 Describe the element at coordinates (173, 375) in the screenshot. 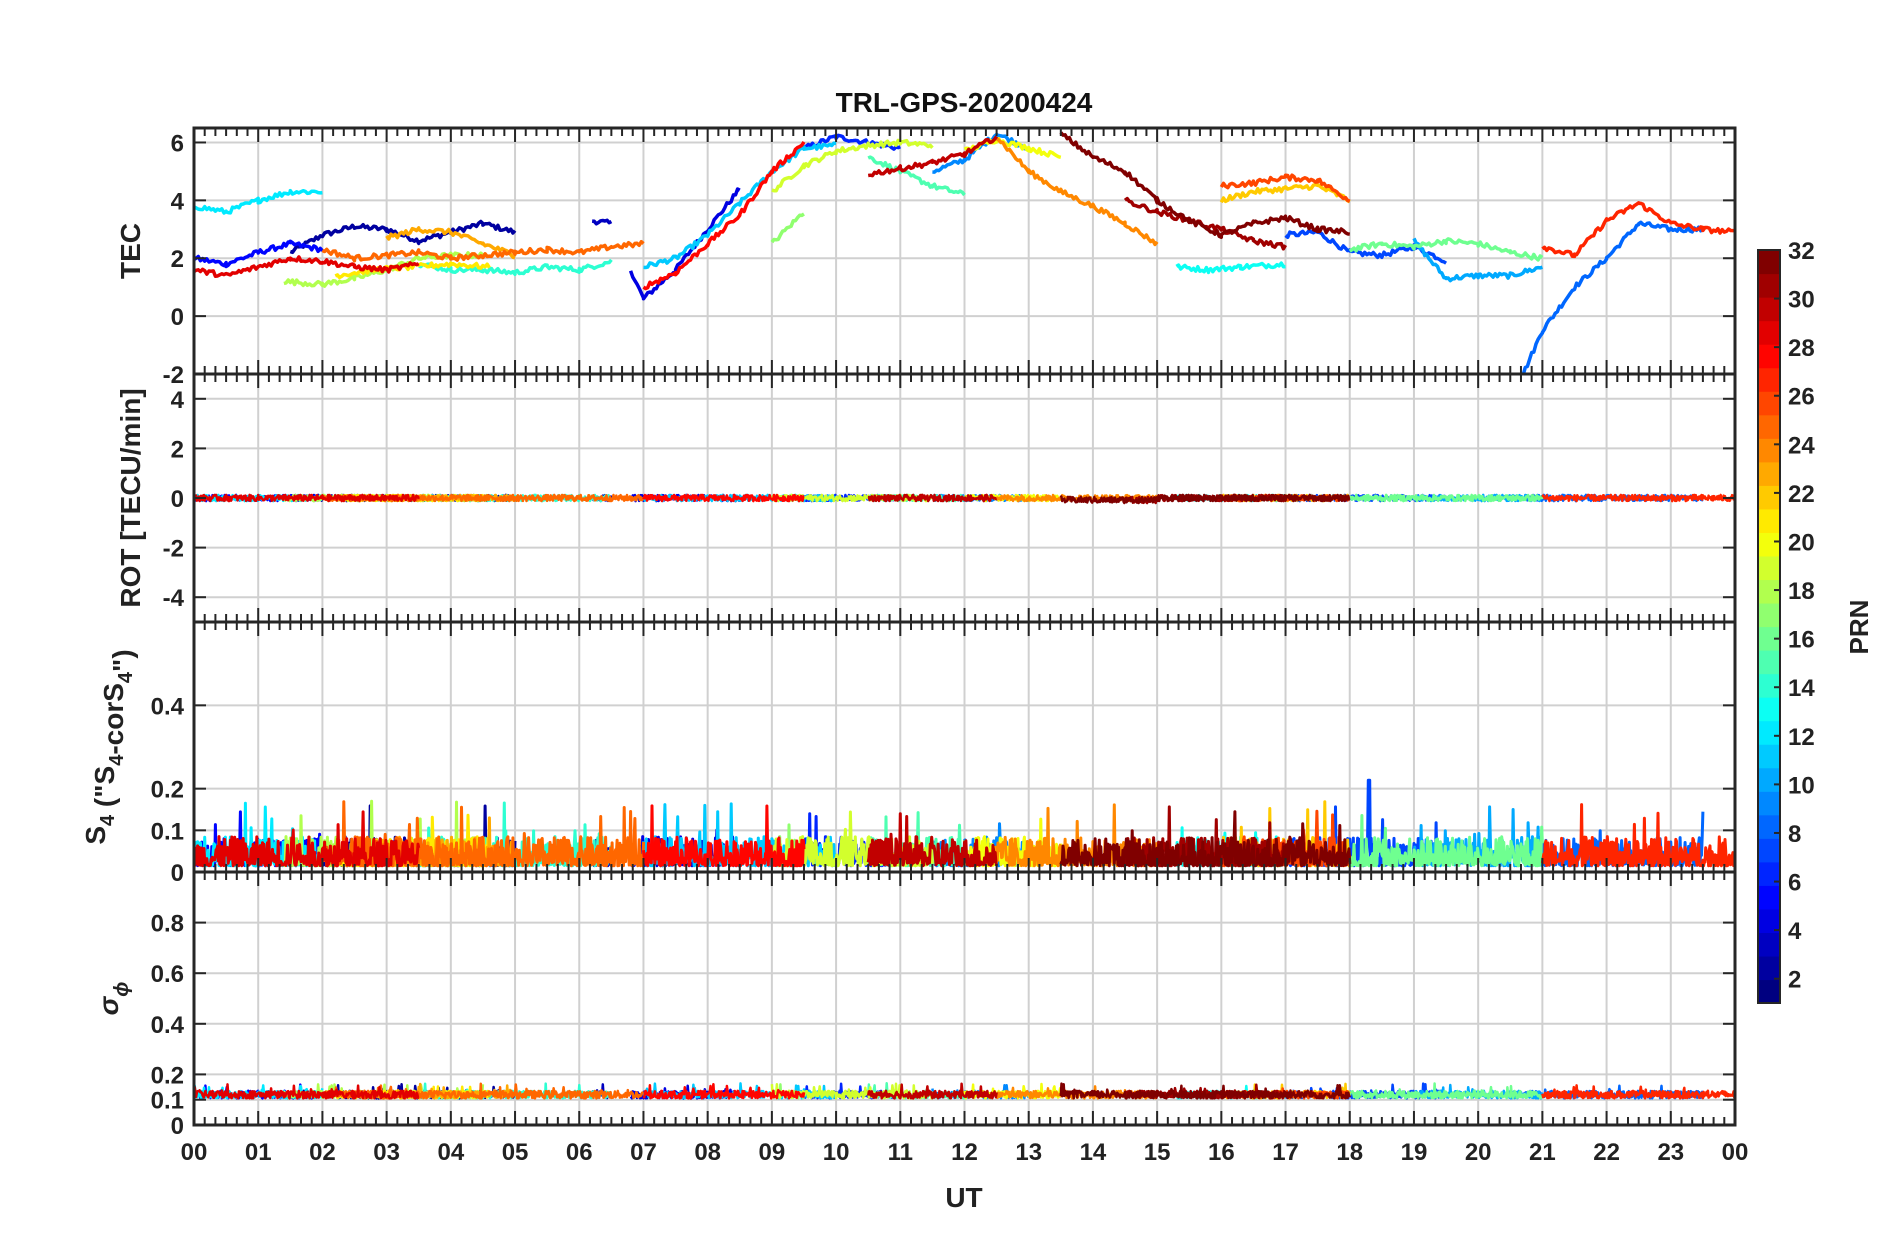

I see `y-tick-label: -2` at that location.